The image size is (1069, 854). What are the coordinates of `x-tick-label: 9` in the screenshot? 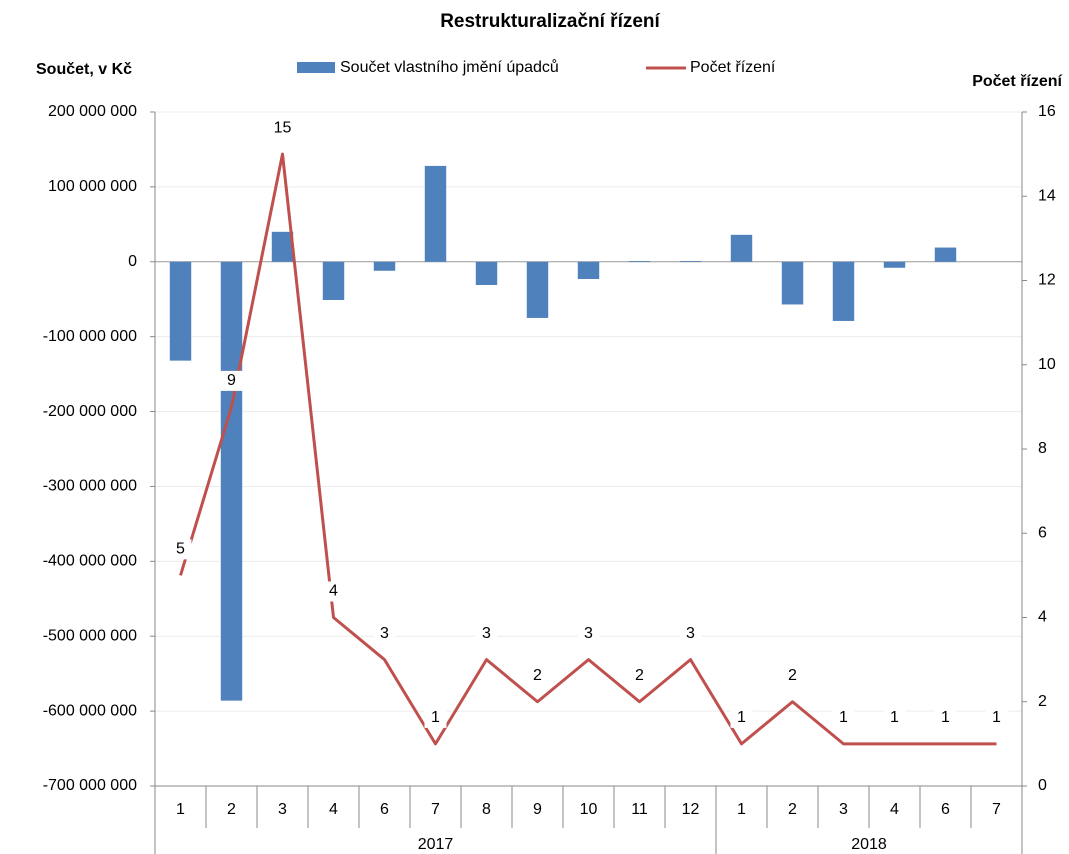 It's located at (537, 809).